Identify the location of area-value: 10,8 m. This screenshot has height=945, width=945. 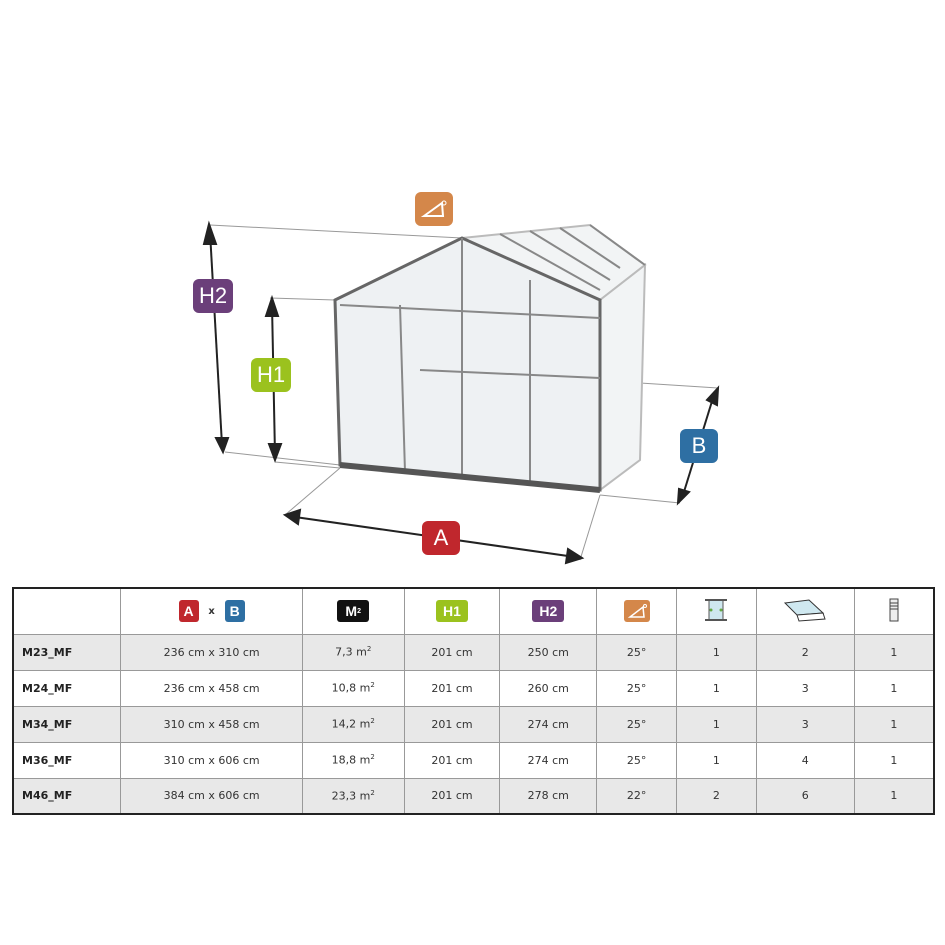
(351, 688).